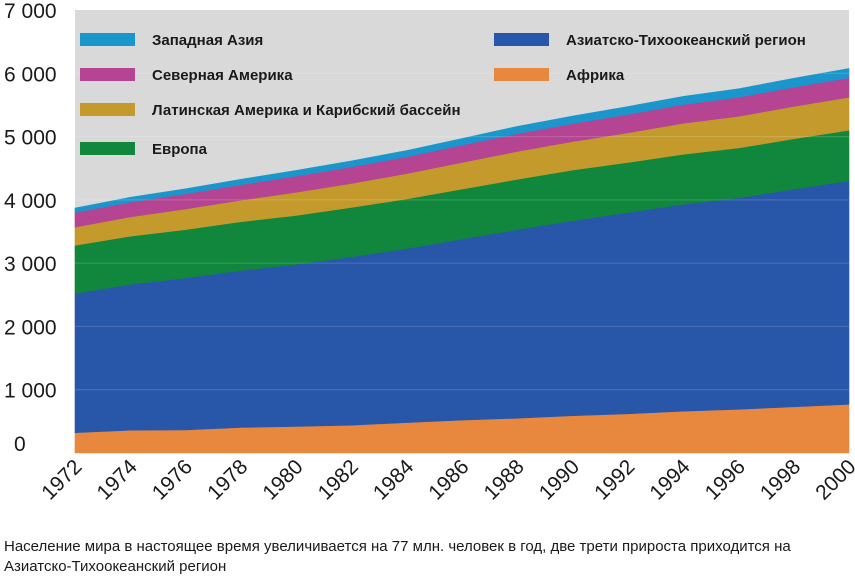 The width and height of the screenshot is (855, 581). Describe the element at coordinates (306, 110) in the screenshot. I see `legend-label: Латинская Америка и Карибский бассейн` at that location.